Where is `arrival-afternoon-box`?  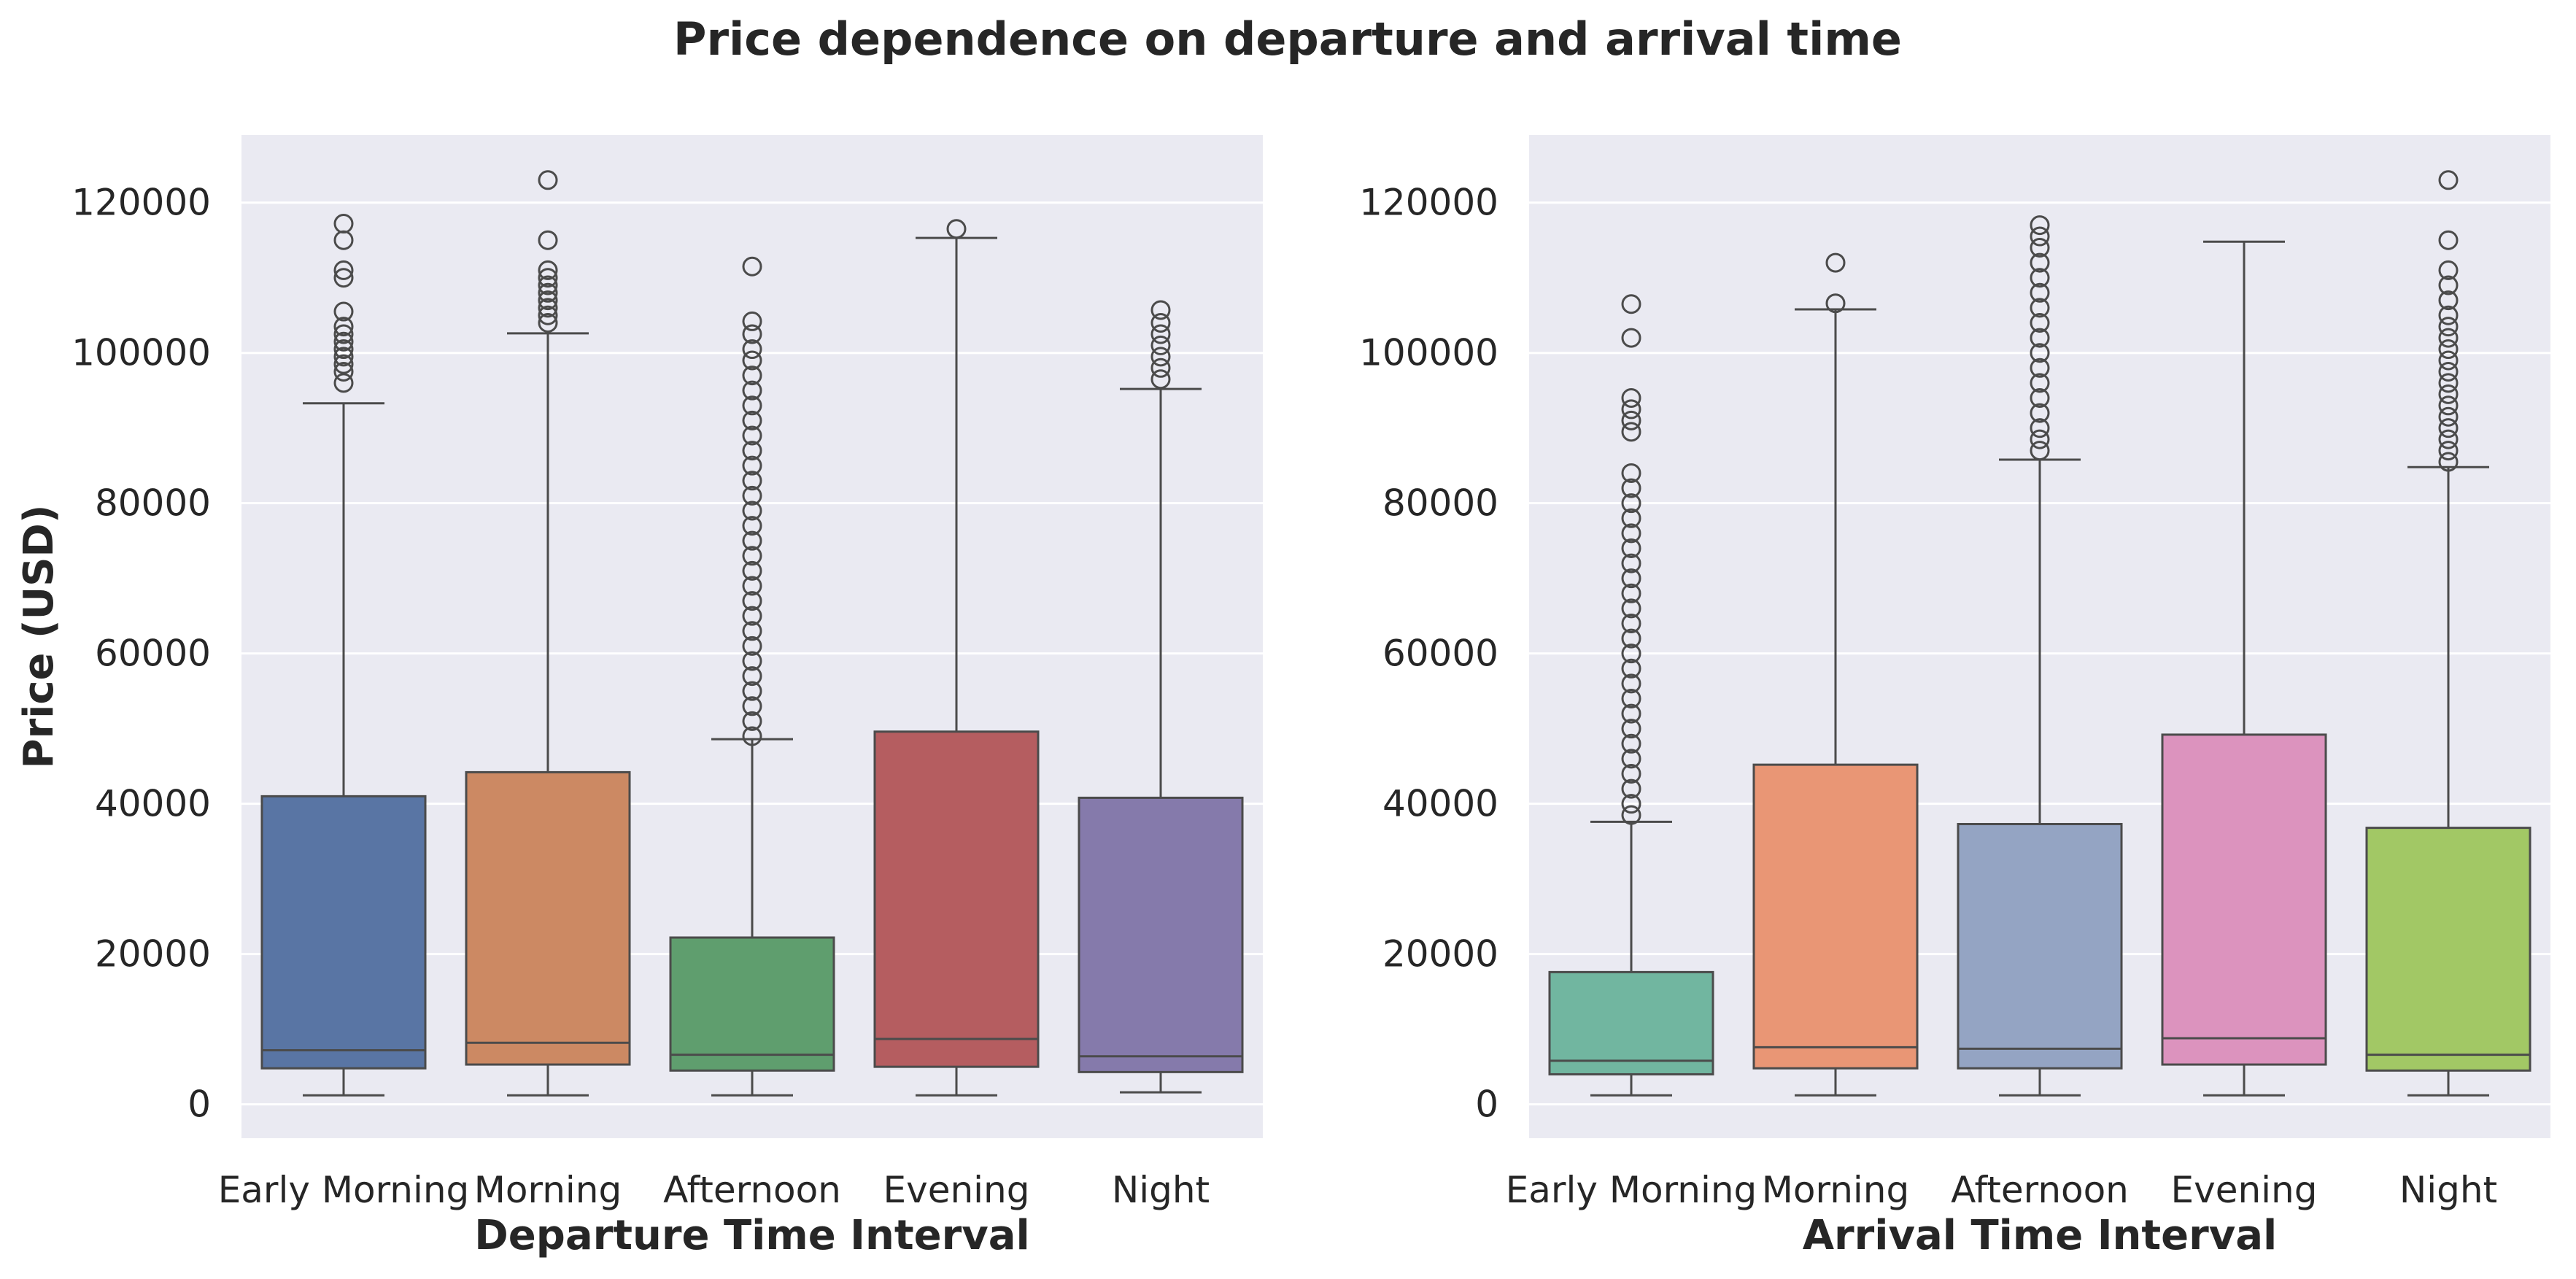 arrival-afternoon-box is located at coordinates (2040, 656).